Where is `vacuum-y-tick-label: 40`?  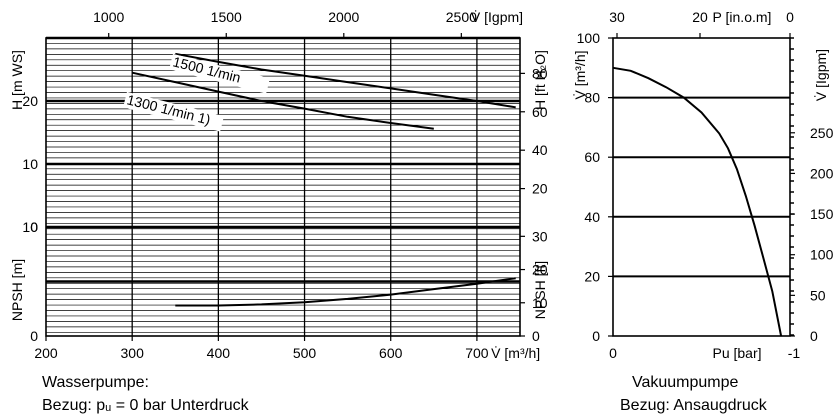 vacuum-y-tick-label: 40 is located at coordinates (592, 217).